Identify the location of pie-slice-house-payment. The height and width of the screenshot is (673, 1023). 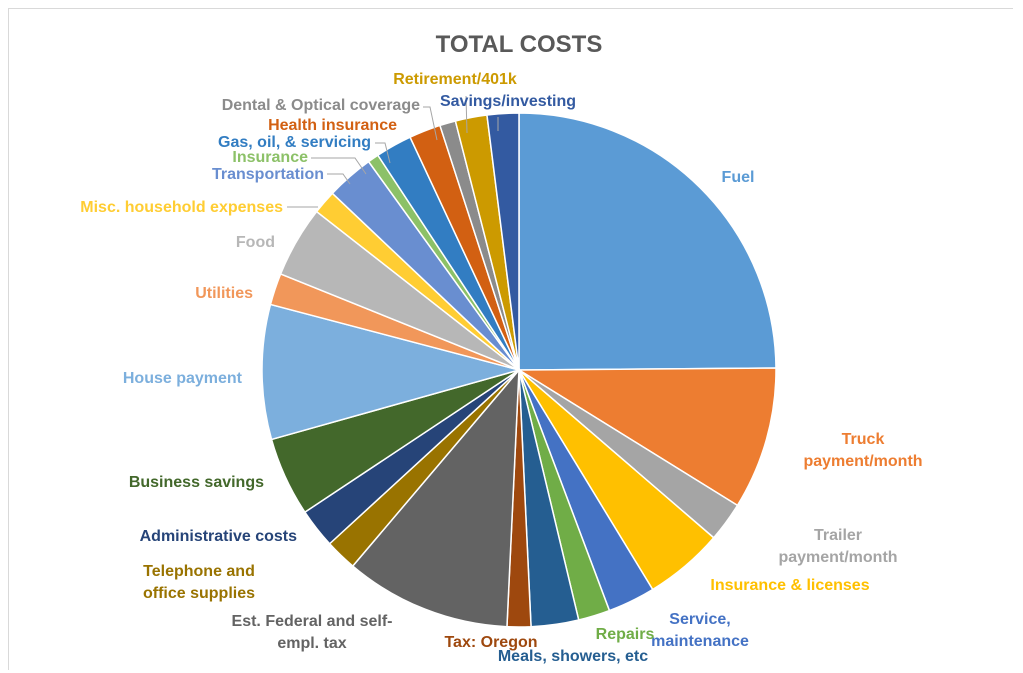
(391, 372).